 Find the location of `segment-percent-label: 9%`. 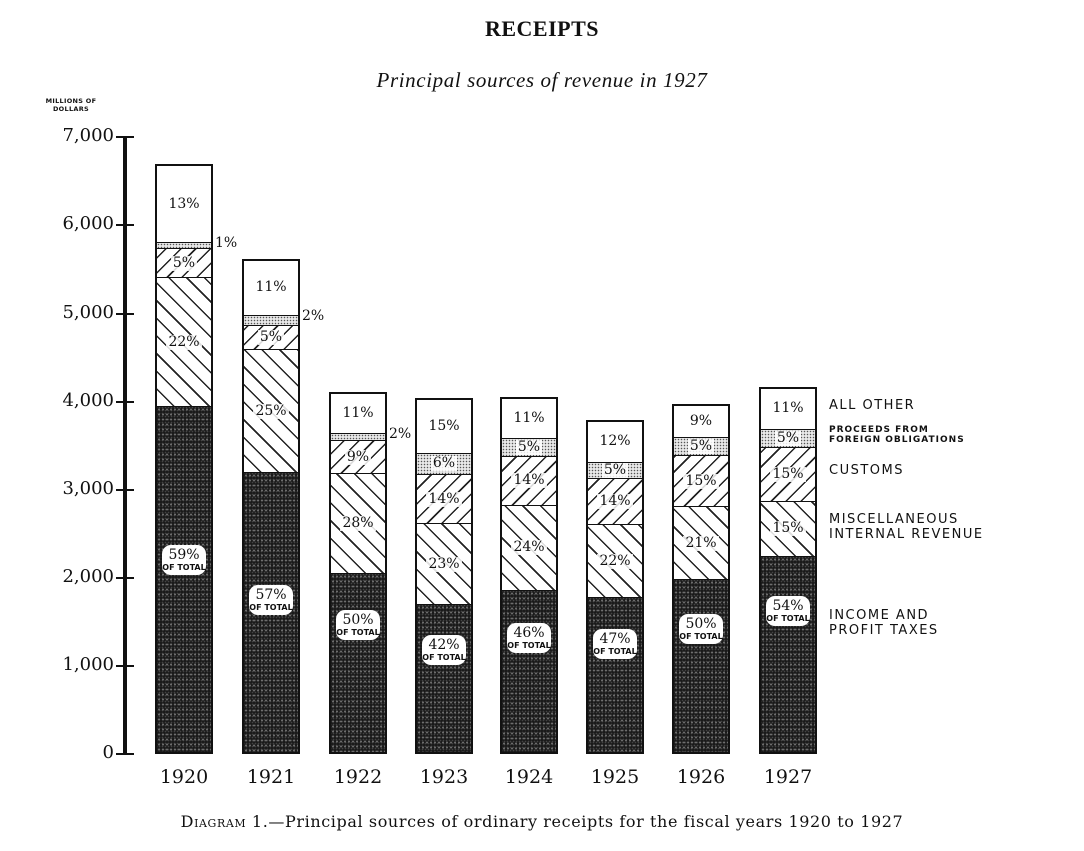

segment-percent-label: 9% is located at coordinates (701, 421).